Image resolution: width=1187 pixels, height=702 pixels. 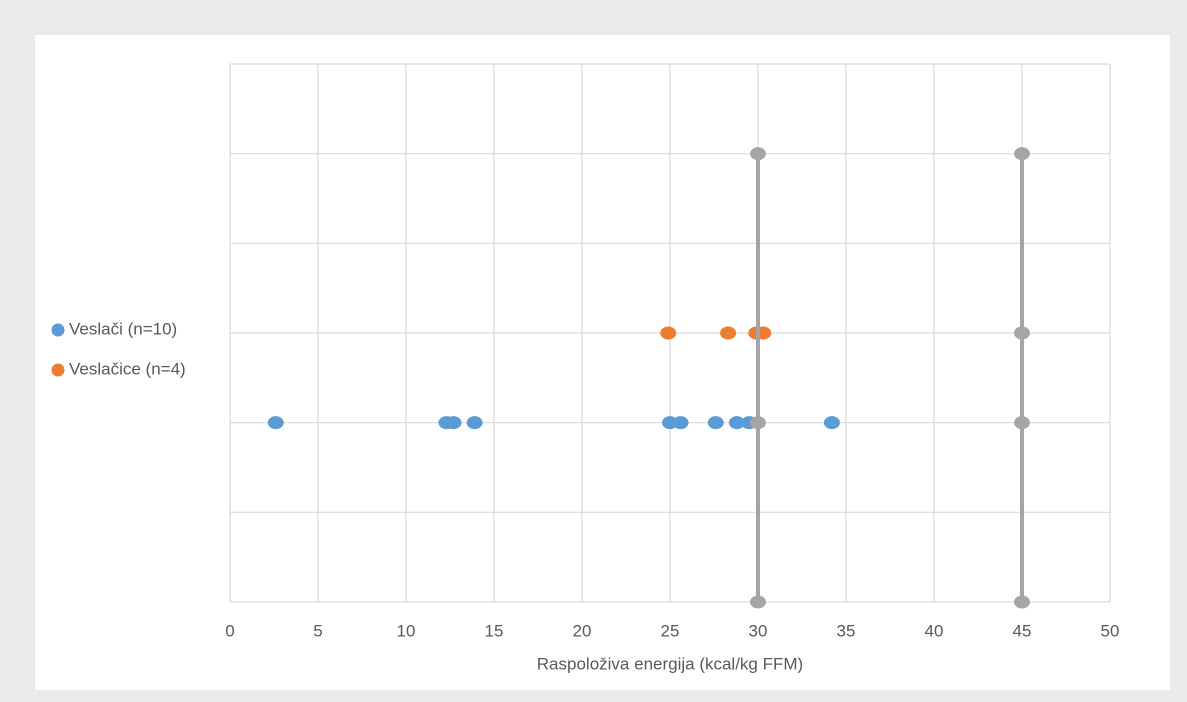 What do you see at coordinates (1110, 630) in the screenshot?
I see `x-tick-label: 50` at bounding box center [1110, 630].